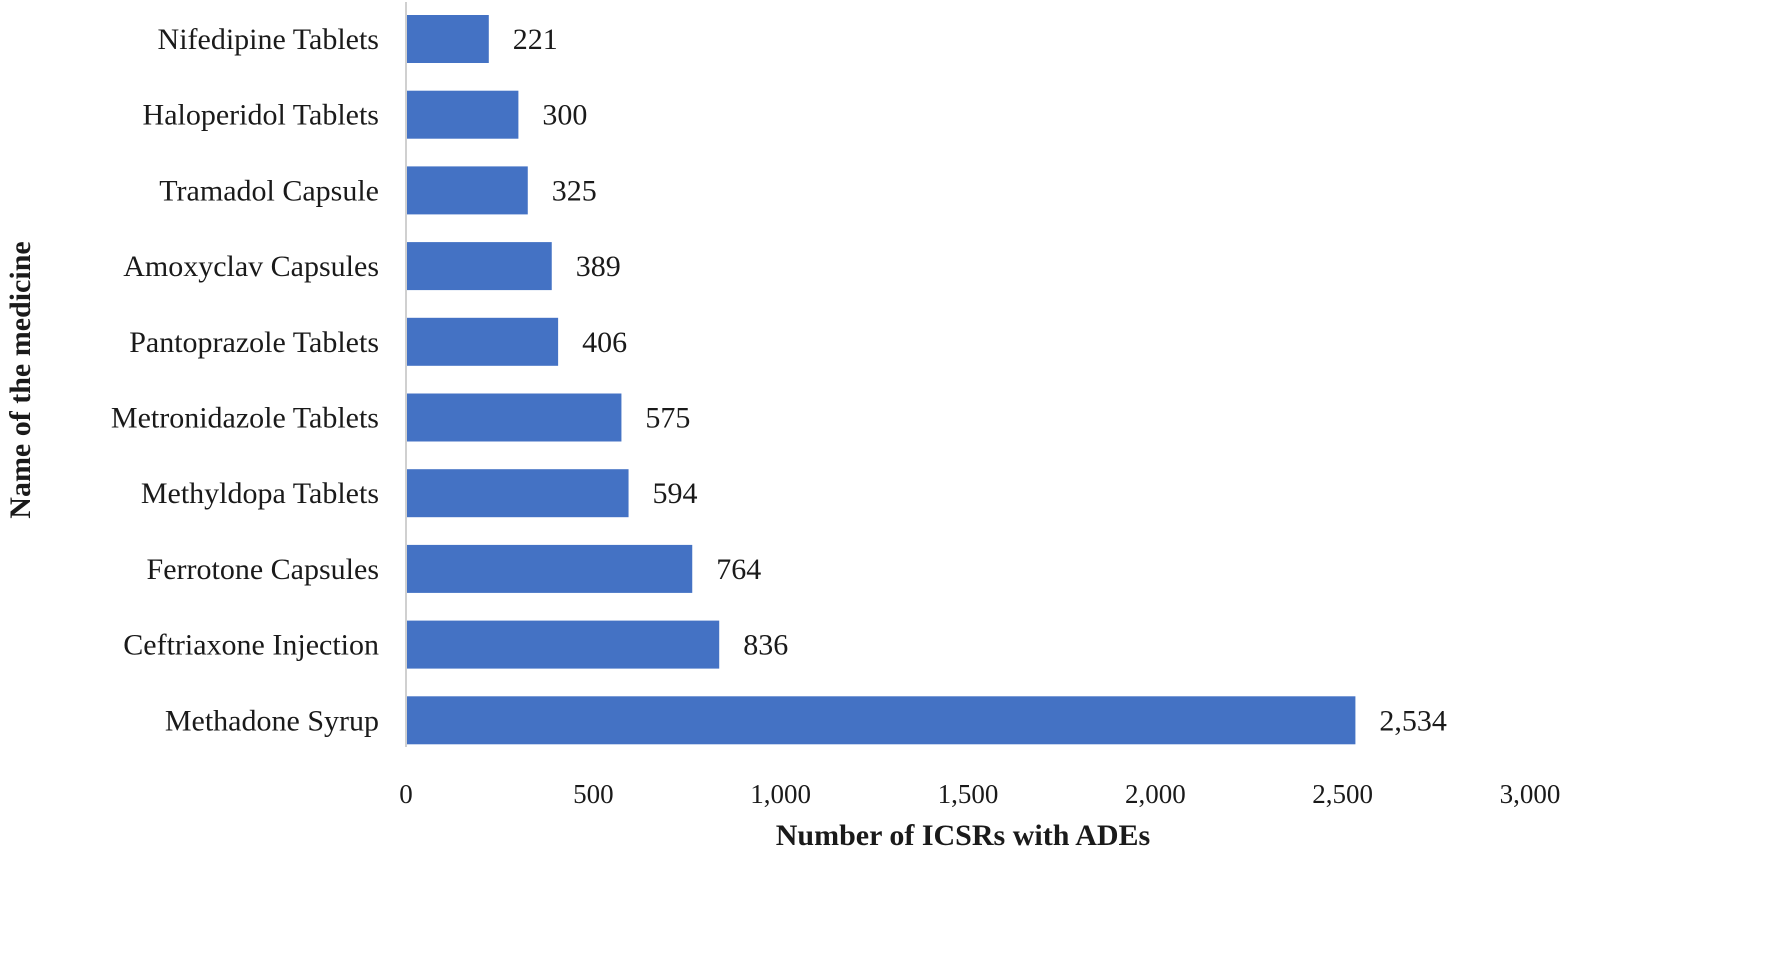  I want to click on value-label-metronidazole-tablets: 575, so click(667, 418).